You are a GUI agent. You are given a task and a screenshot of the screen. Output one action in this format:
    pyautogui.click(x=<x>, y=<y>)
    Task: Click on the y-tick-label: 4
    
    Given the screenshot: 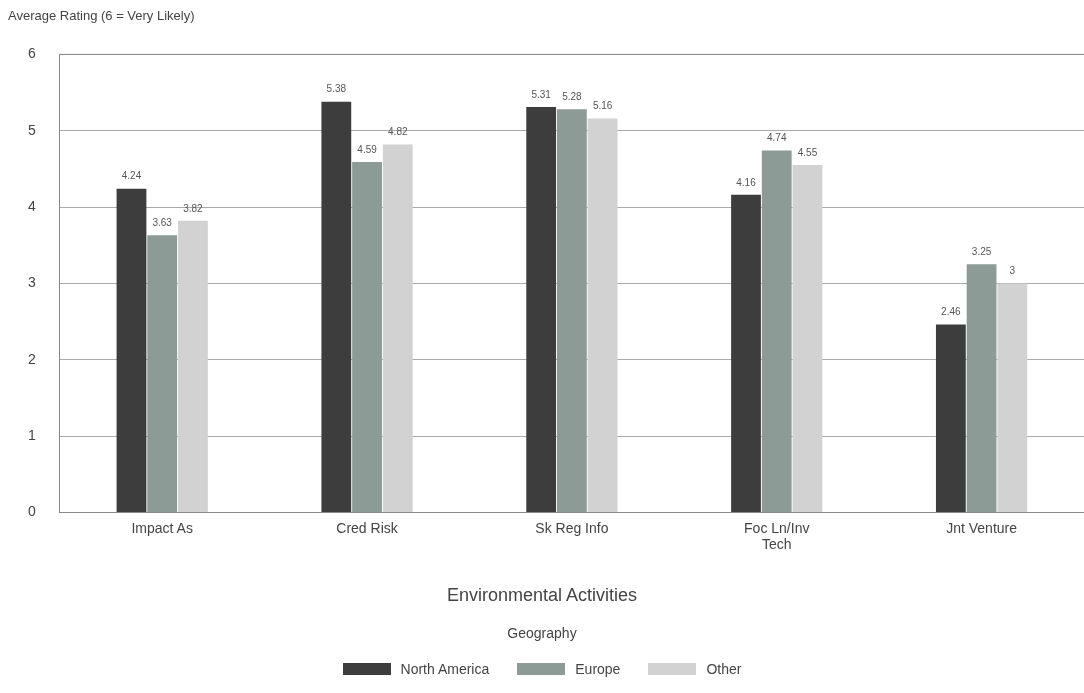 What is the action you would take?
    pyautogui.click(x=31, y=205)
    